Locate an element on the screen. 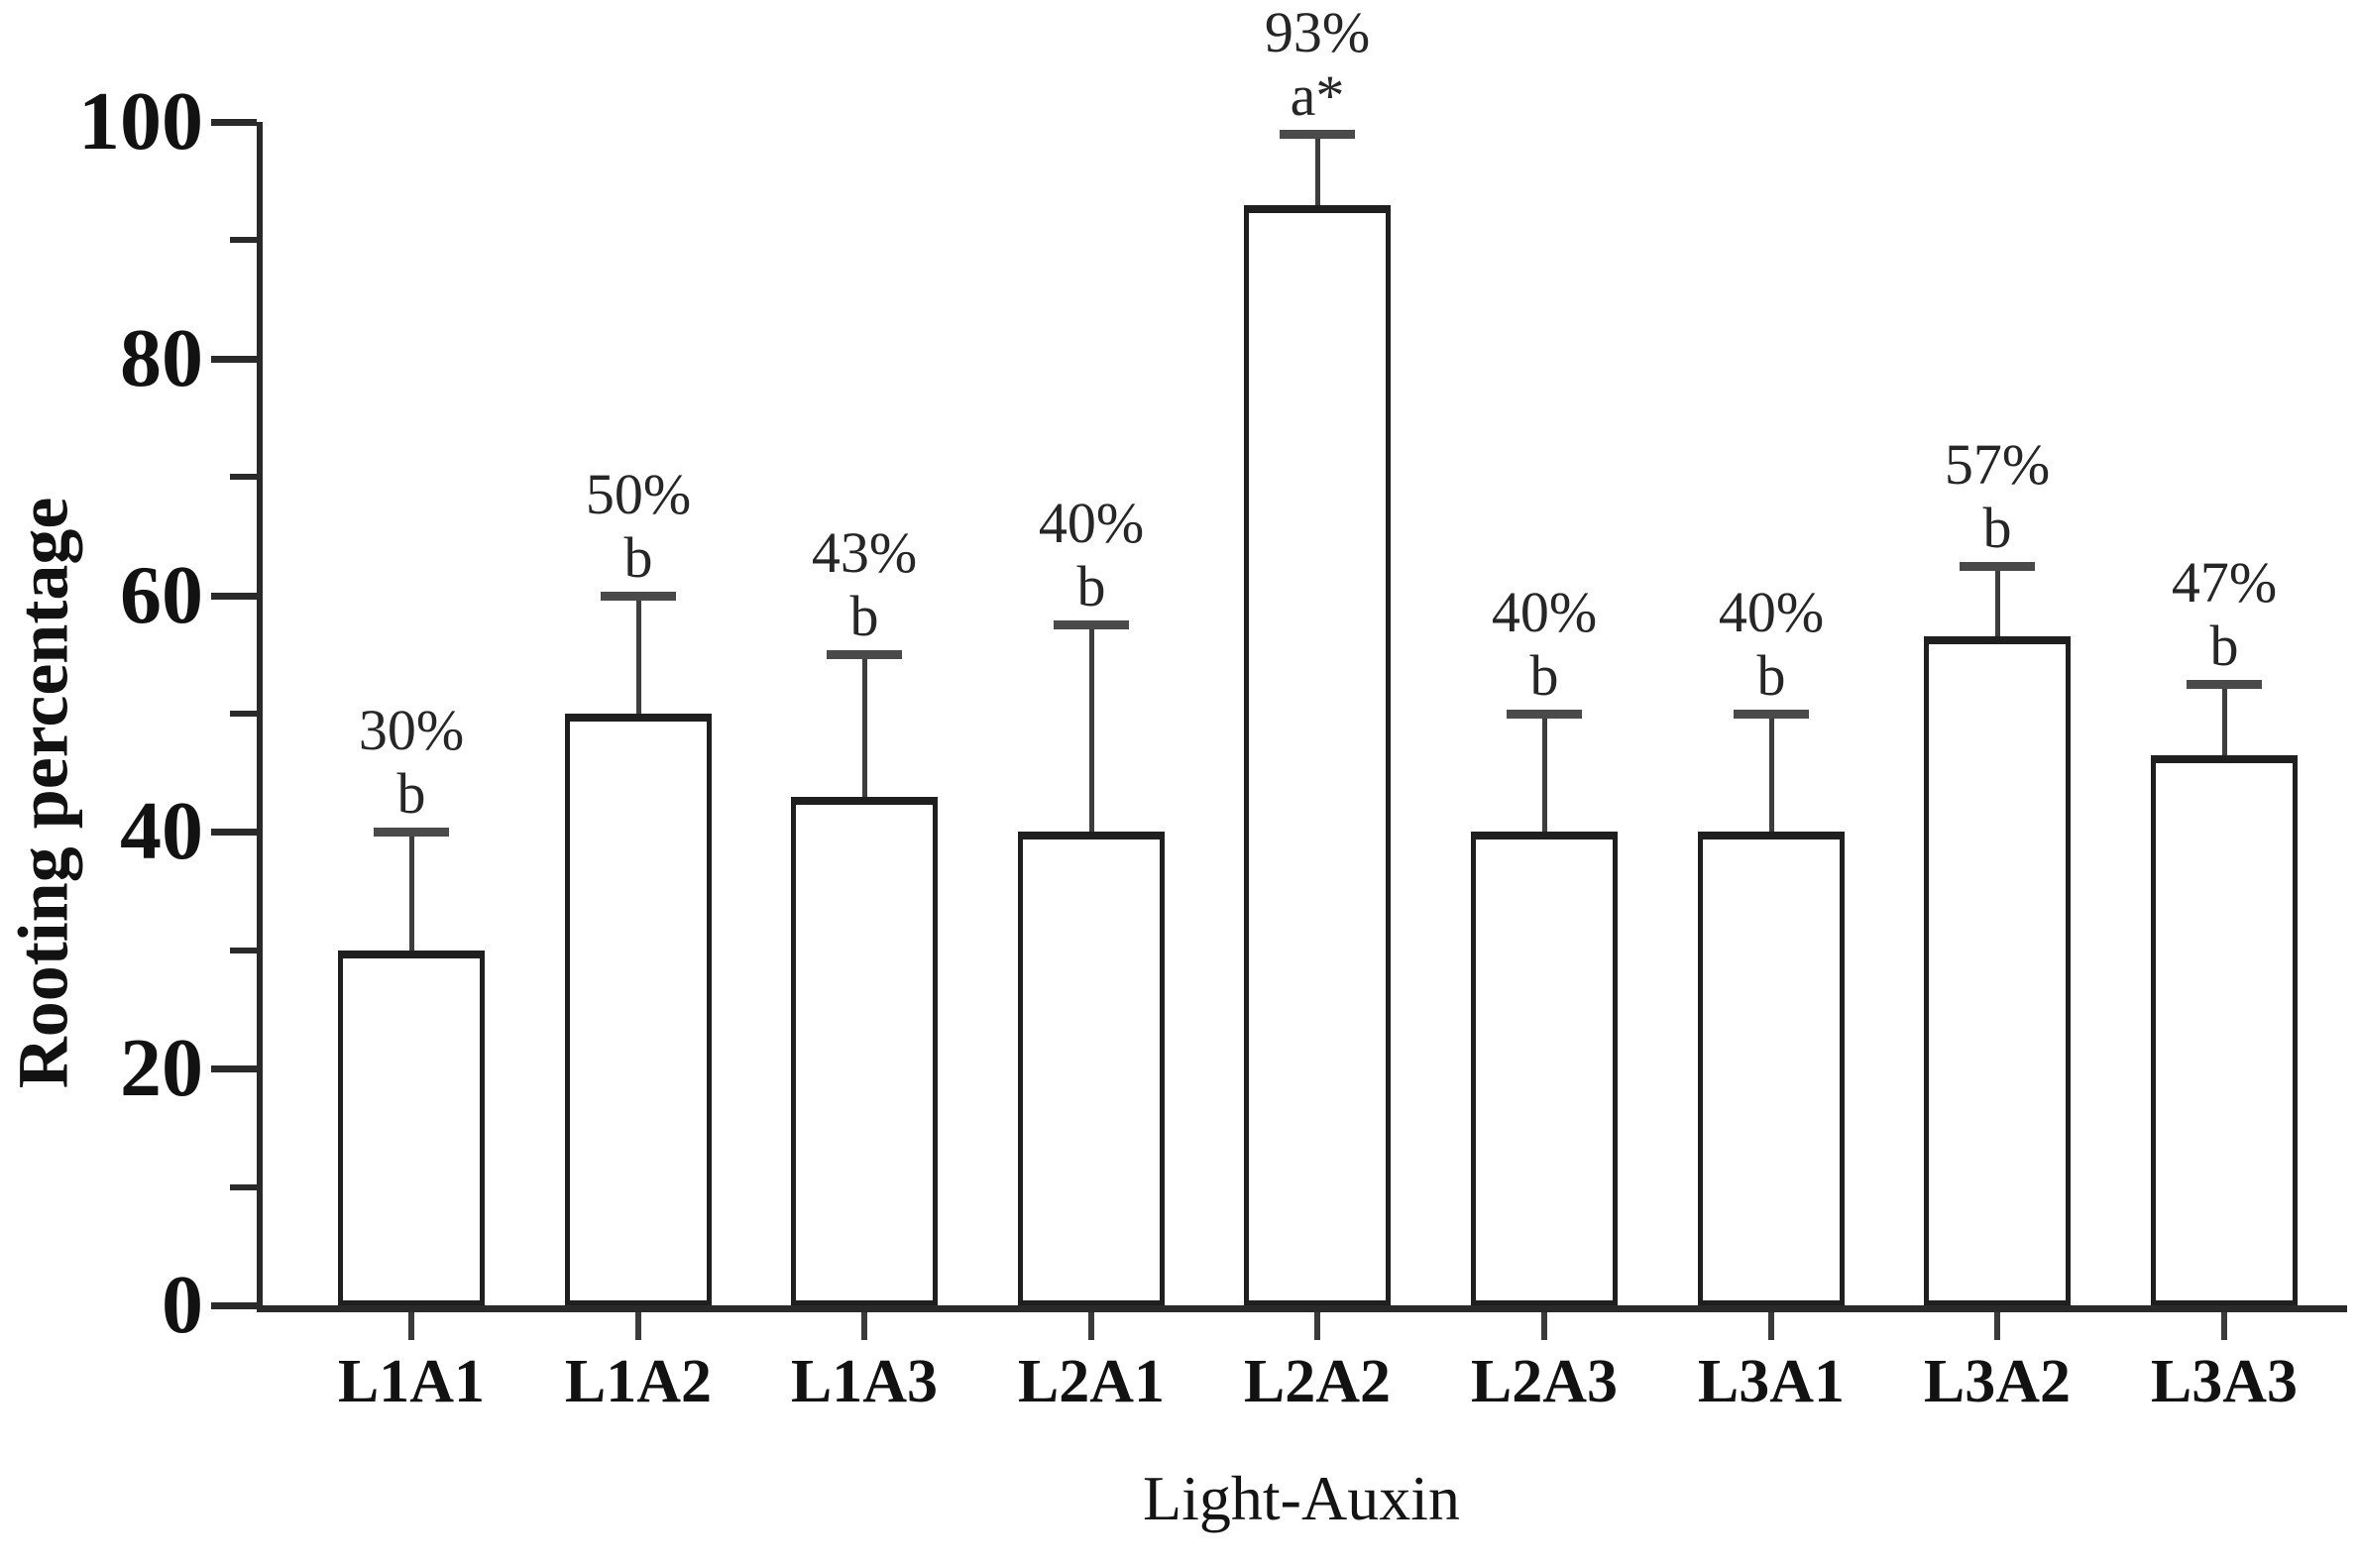 This screenshot has width=2360, height=1568. y-tick-label: 80 is located at coordinates (161, 358).